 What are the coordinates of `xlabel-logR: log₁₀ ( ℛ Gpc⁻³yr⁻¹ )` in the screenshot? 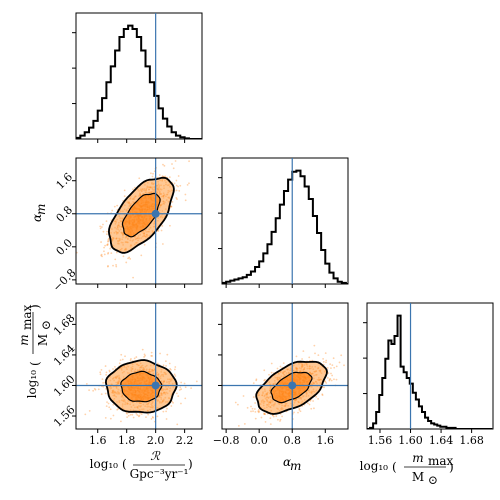 It's located at (141, 465).